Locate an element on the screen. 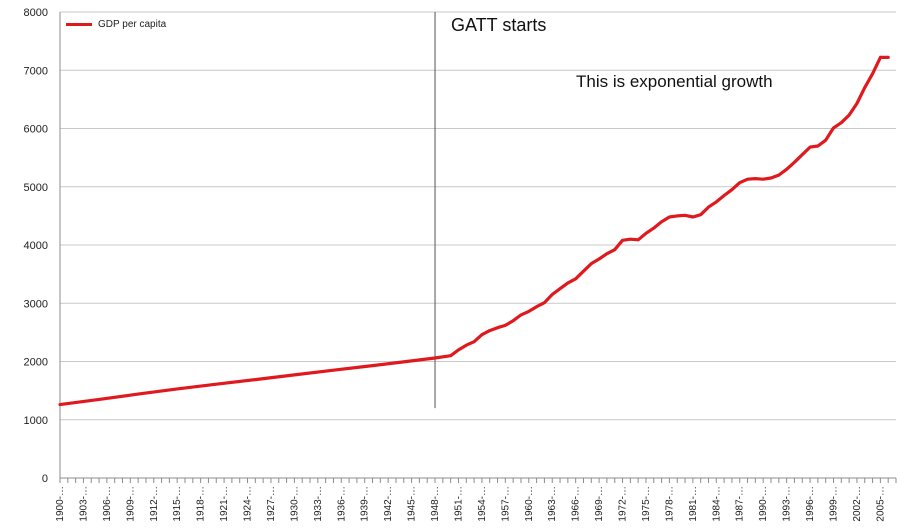  legend: GDP per capita is located at coordinates (116, 24).